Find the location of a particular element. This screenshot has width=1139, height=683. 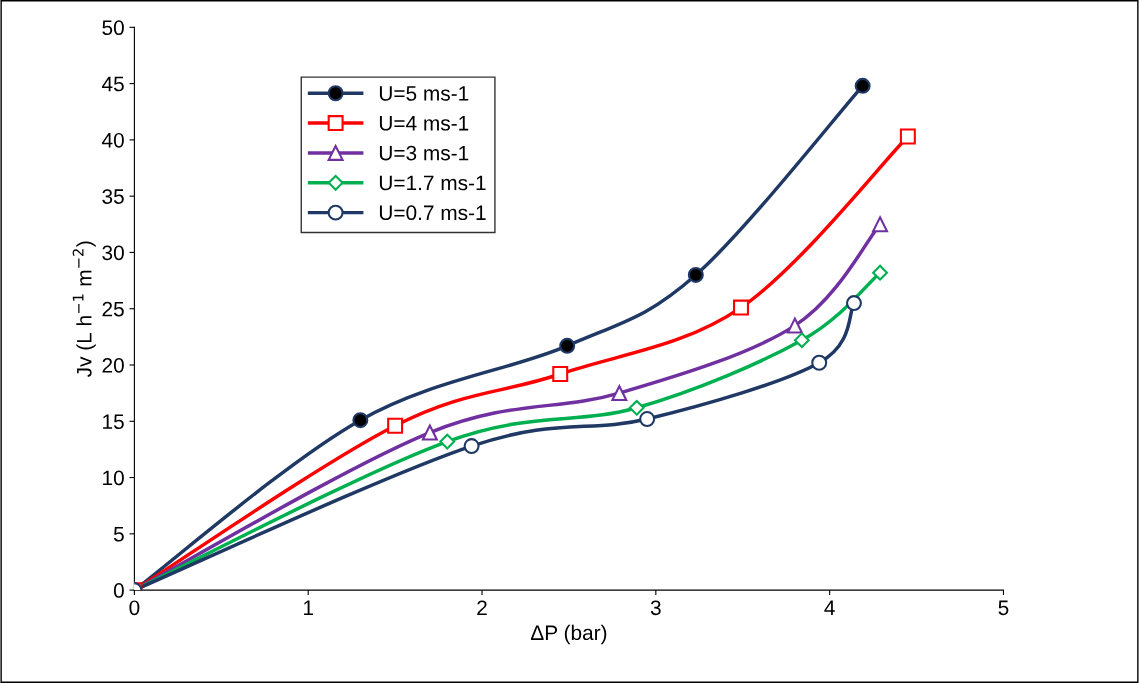

y-axis-title: Jv (L h$^{−1}$ m$^{−2}$) is located at coordinates (84, 309).